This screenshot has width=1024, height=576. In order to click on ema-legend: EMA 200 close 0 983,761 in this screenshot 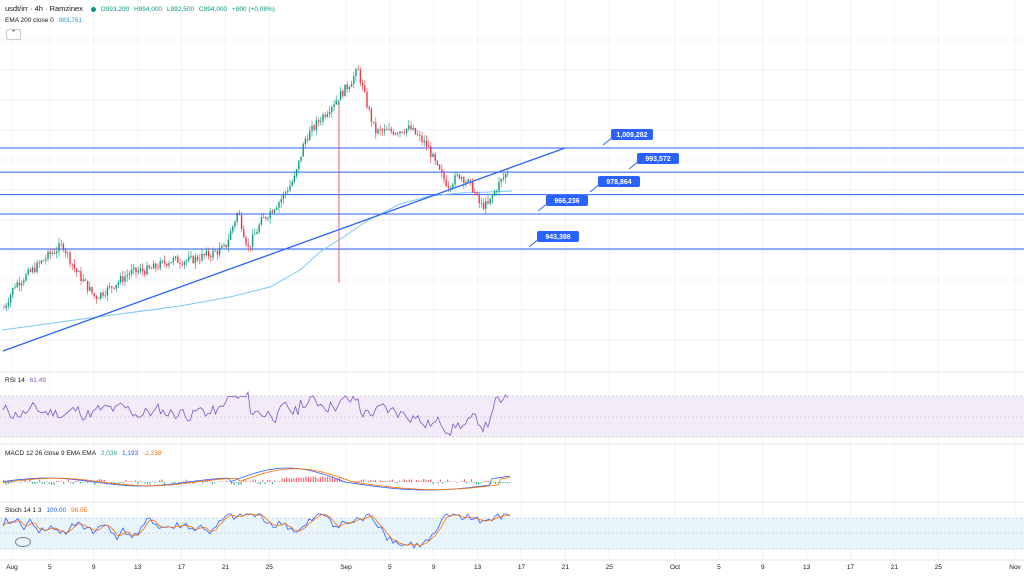, I will do `click(45, 20)`.